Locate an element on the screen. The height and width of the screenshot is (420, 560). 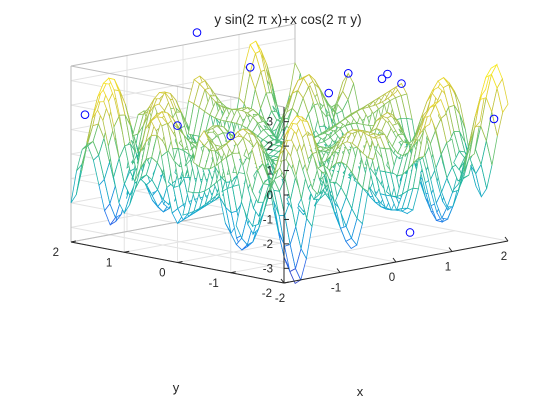
x-tick-label: 2 is located at coordinates (504, 257).